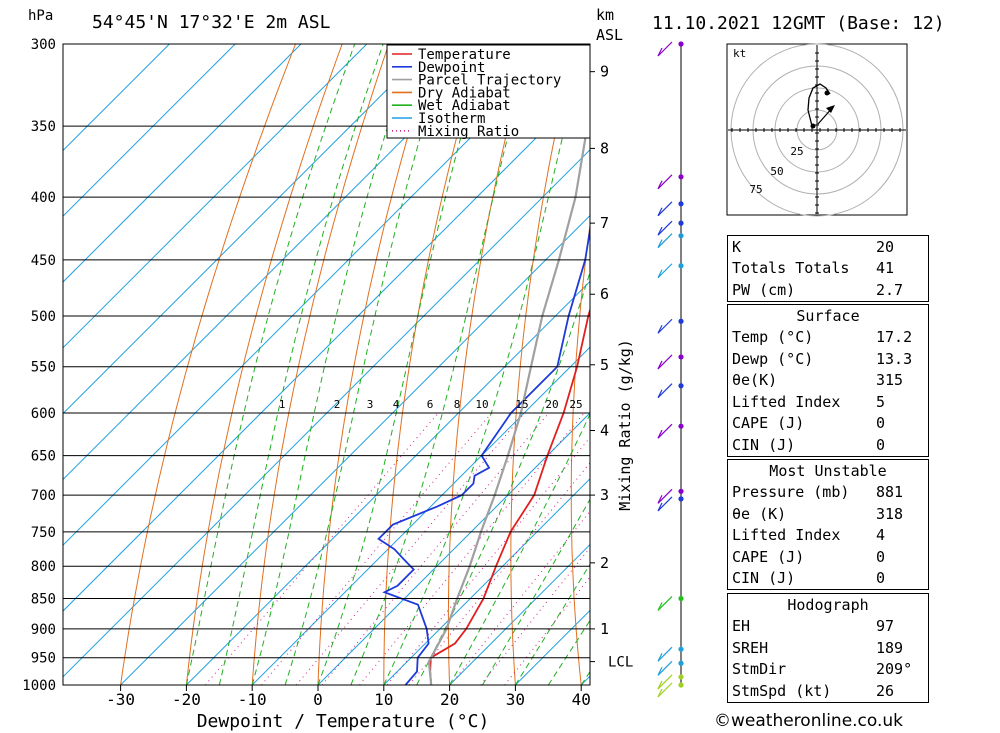  I want to click on location-label: 54°45'N 17°32'E 2m ASL, so click(211, 22).